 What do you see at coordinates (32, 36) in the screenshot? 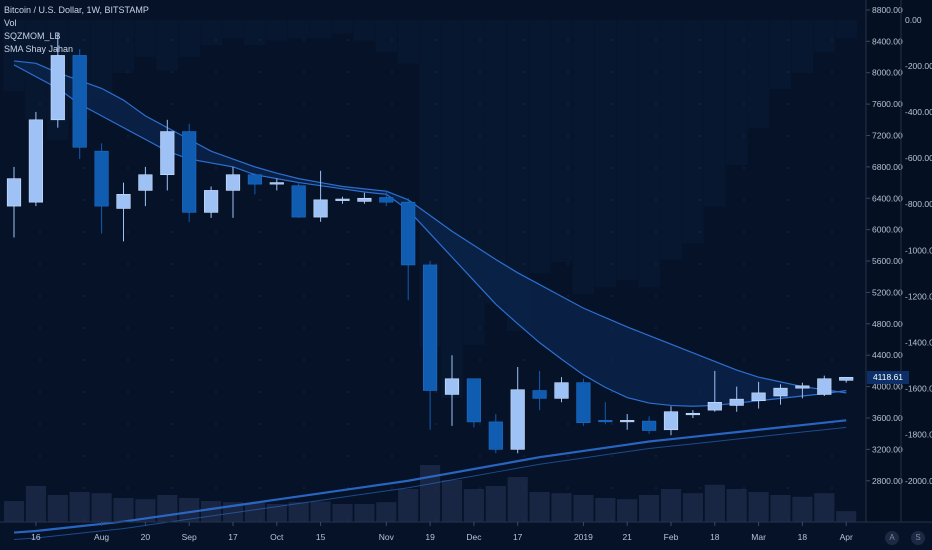
I see `legend-sqzmom: SQZMOM_LB` at bounding box center [32, 36].